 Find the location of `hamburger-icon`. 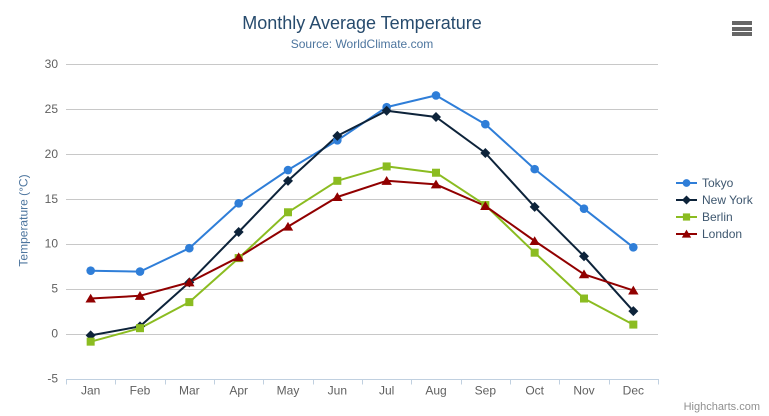

hamburger-icon is located at coordinates (742, 28).